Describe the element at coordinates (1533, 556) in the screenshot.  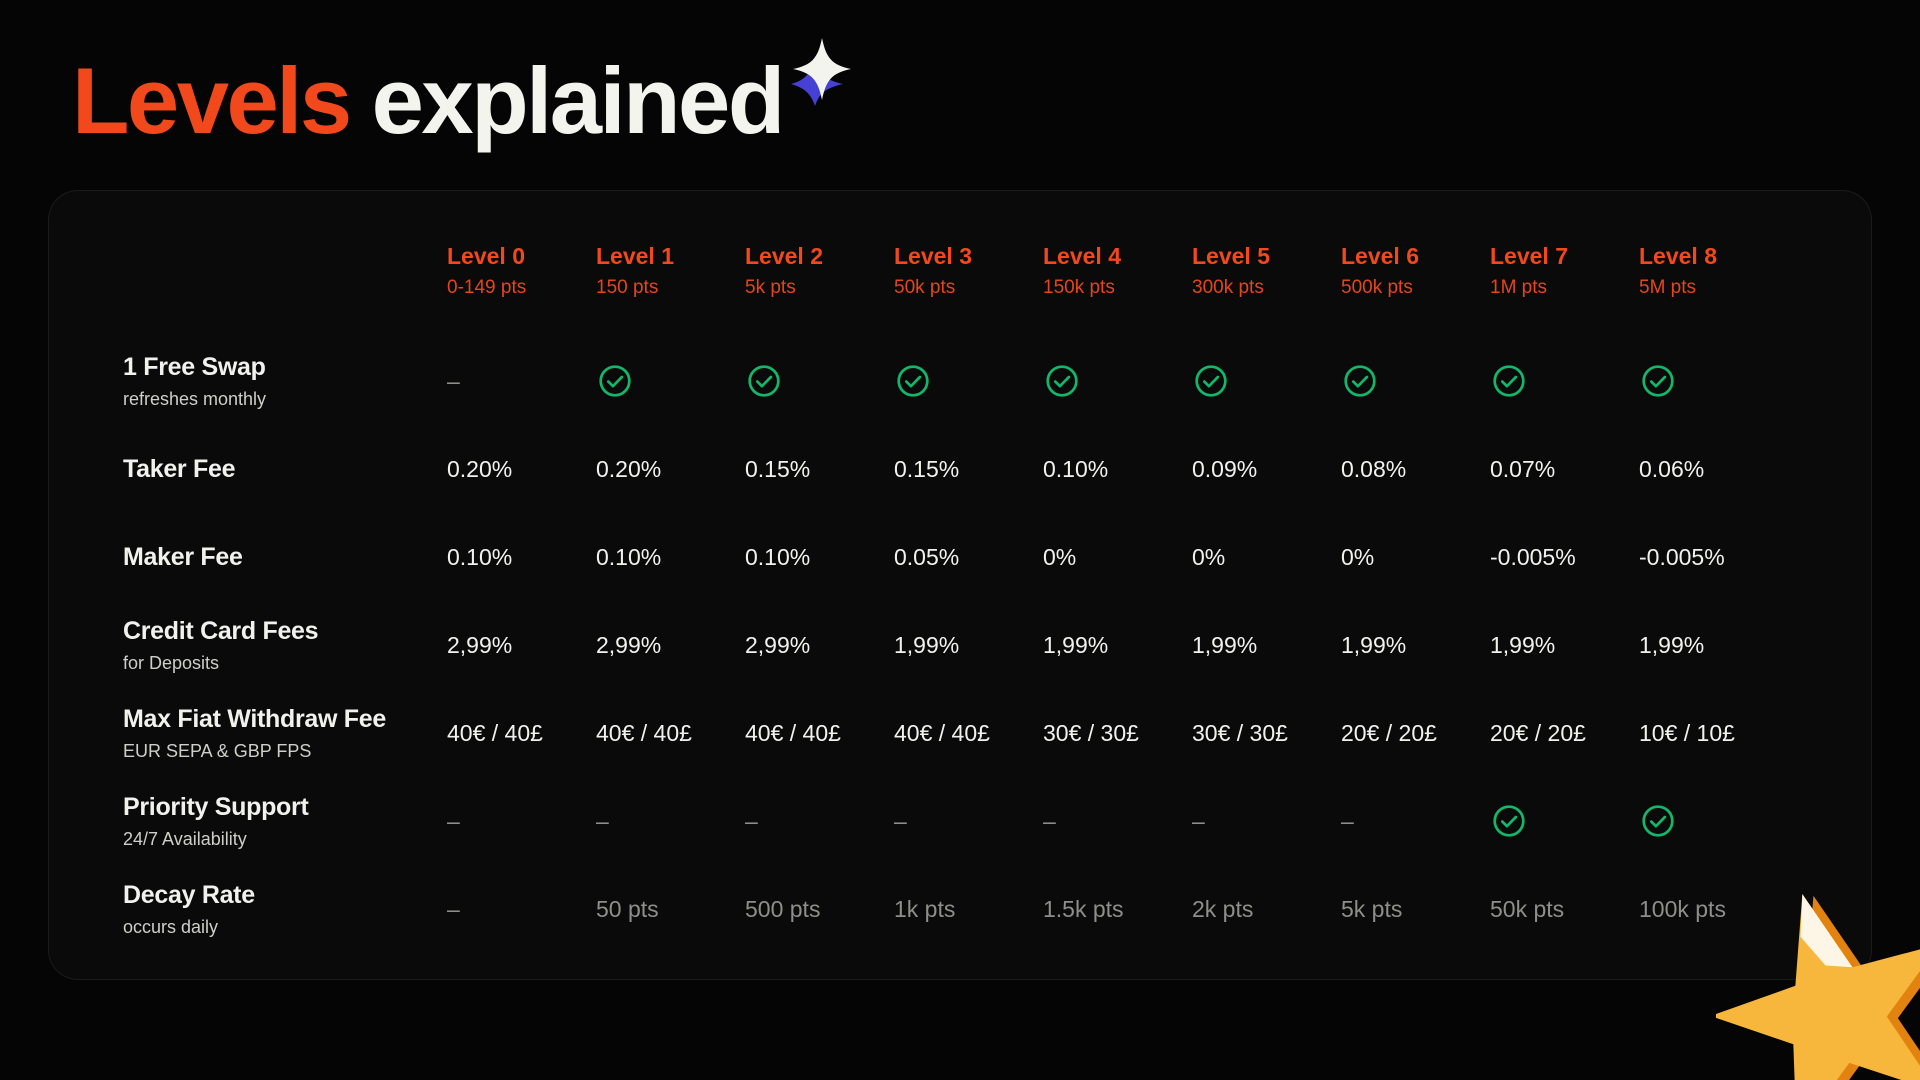
I see `cell-value: -0.005%` at that location.